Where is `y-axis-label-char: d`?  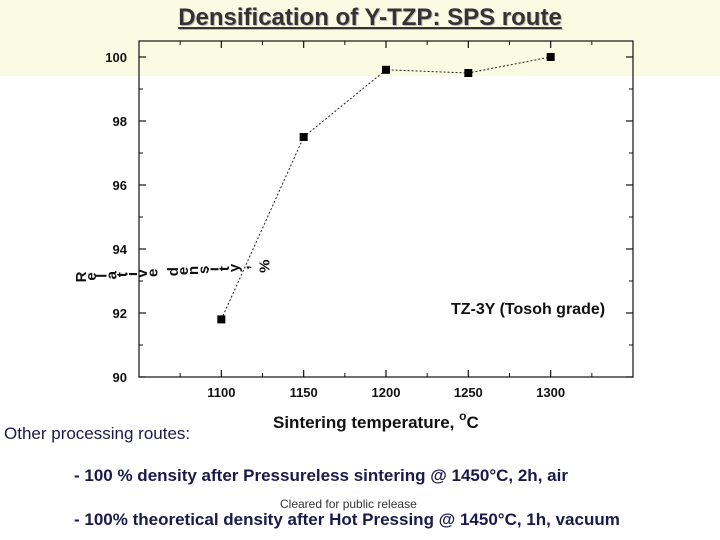
y-axis-label-char: d is located at coordinates (173, 271).